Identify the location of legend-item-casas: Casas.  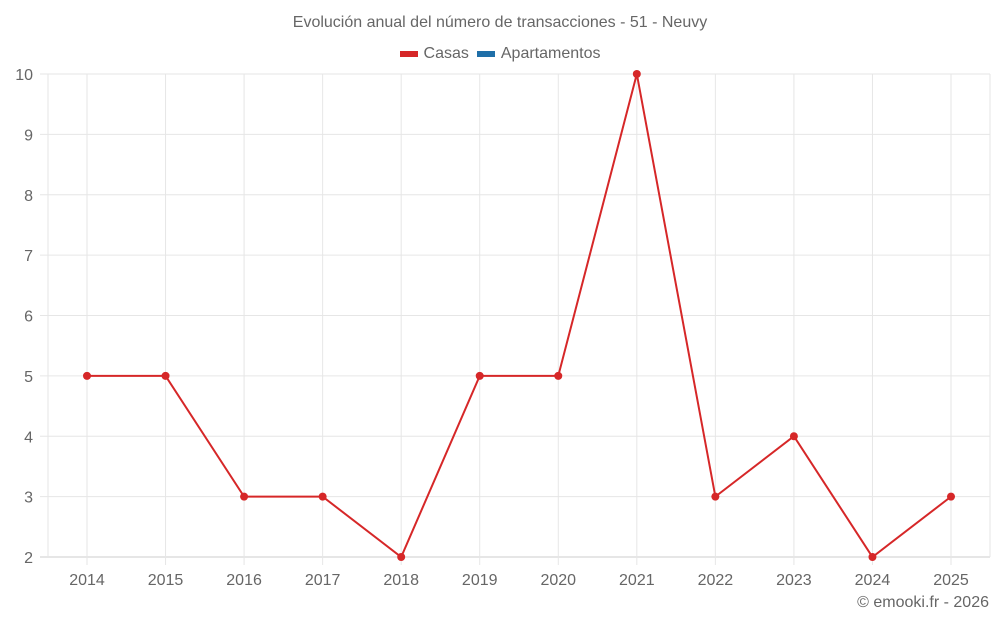
(434, 54).